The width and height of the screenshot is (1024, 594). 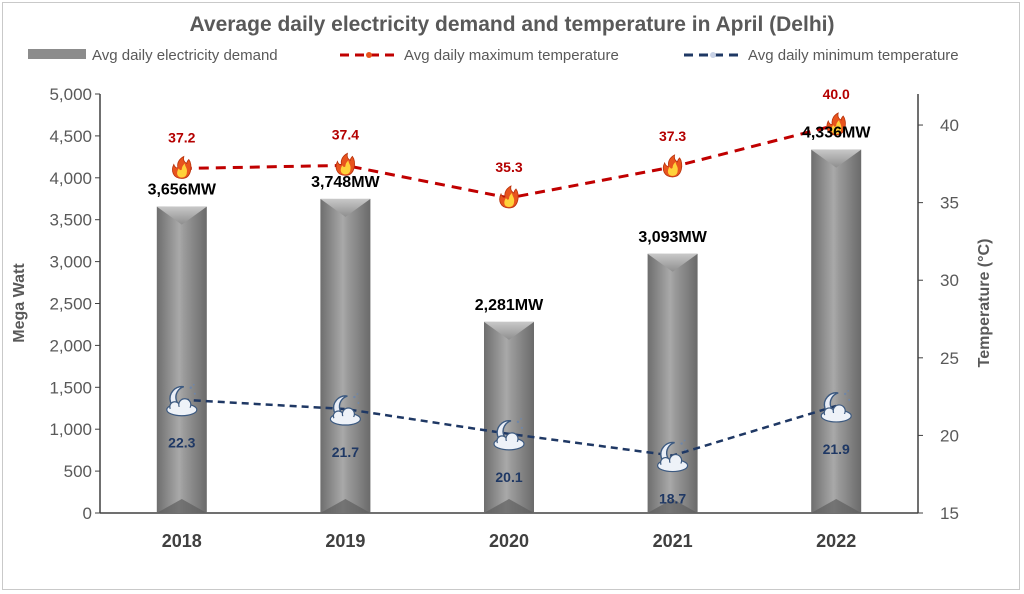 What do you see at coordinates (836, 541) in the screenshot?
I see `x-tick-label: 2022` at bounding box center [836, 541].